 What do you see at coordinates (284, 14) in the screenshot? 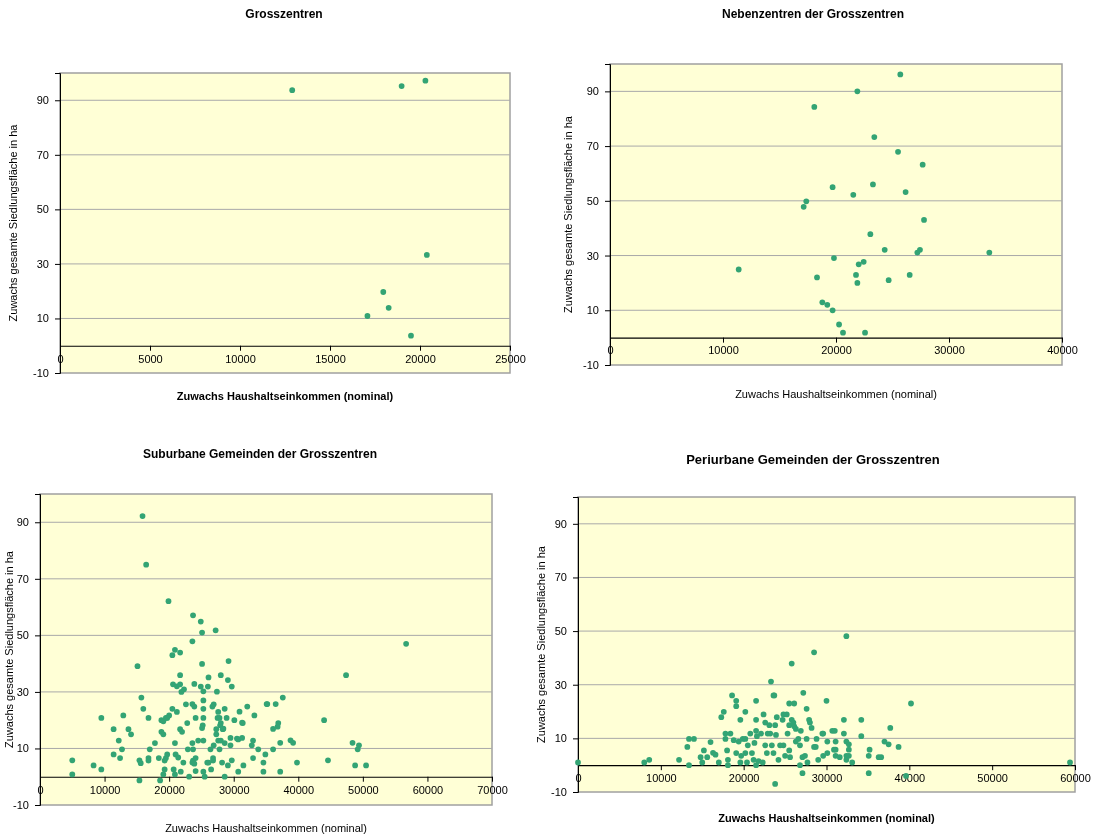
I see `chart-title: Grosszentren` at bounding box center [284, 14].